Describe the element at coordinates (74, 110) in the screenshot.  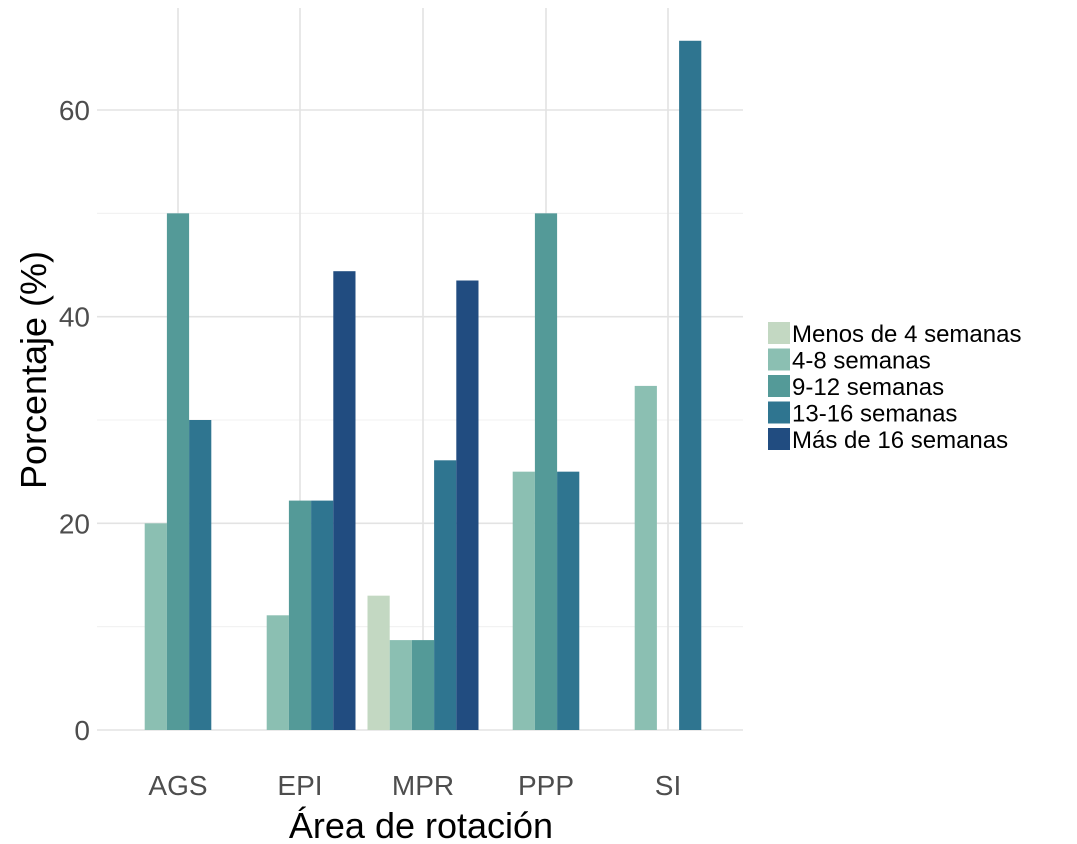
I see `y-tick-label: 60` at that location.